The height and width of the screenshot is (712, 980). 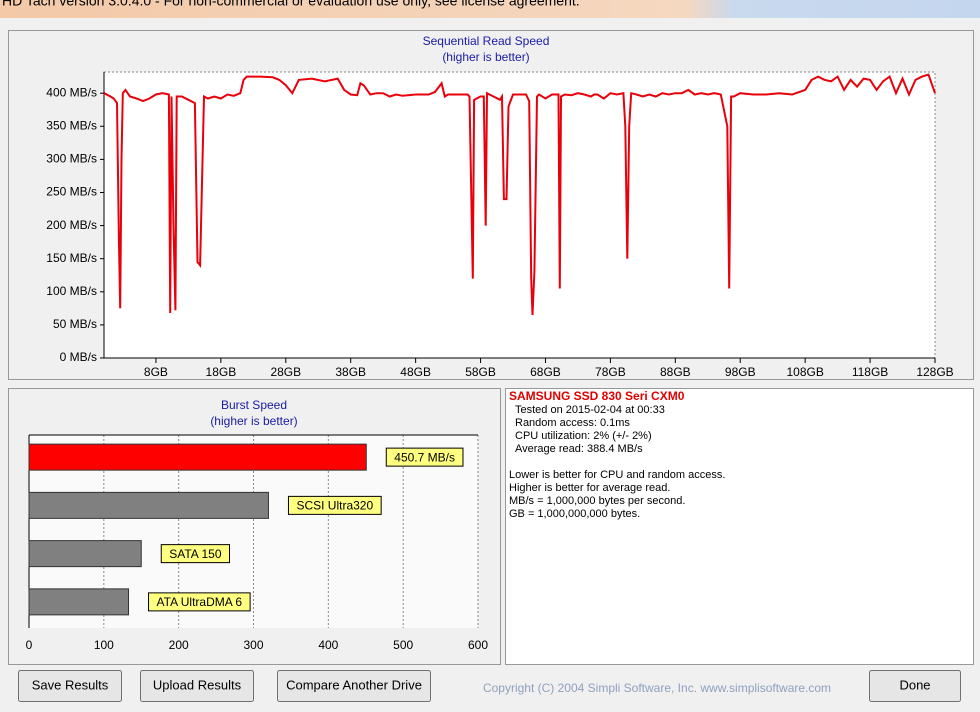 What do you see at coordinates (590, 410) in the screenshot?
I see `info-line: Tested on 2015-02-04 at 00:33` at bounding box center [590, 410].